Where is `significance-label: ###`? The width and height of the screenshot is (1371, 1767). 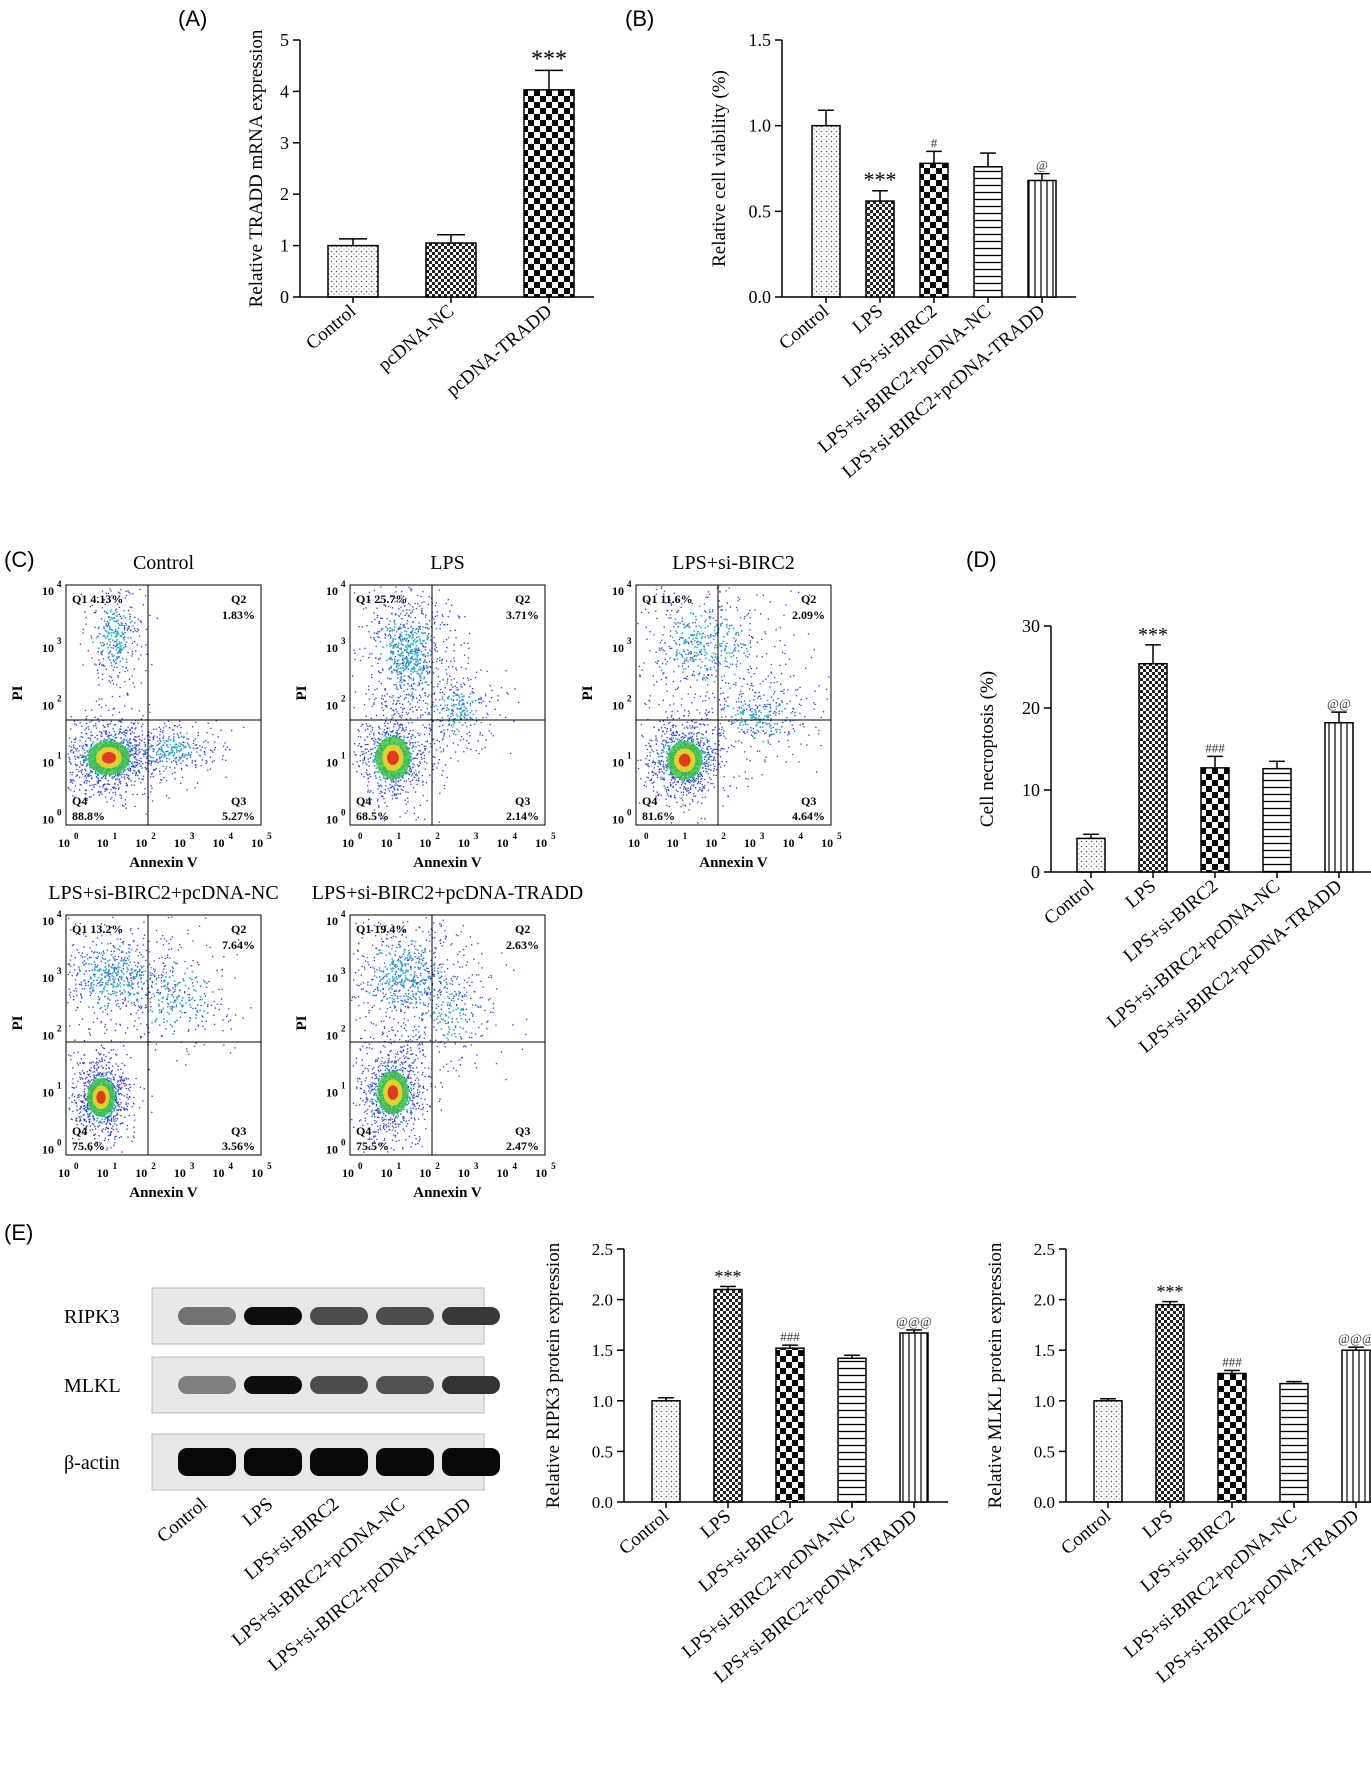 significance-label: ### is located at coordinates (1232, 1361).